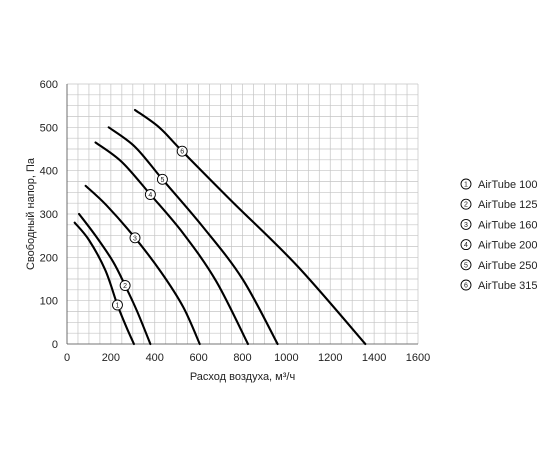 The width and height of the screenshot is (550, 450). I want to click on x-tick-label: 200, so click(111, 358).